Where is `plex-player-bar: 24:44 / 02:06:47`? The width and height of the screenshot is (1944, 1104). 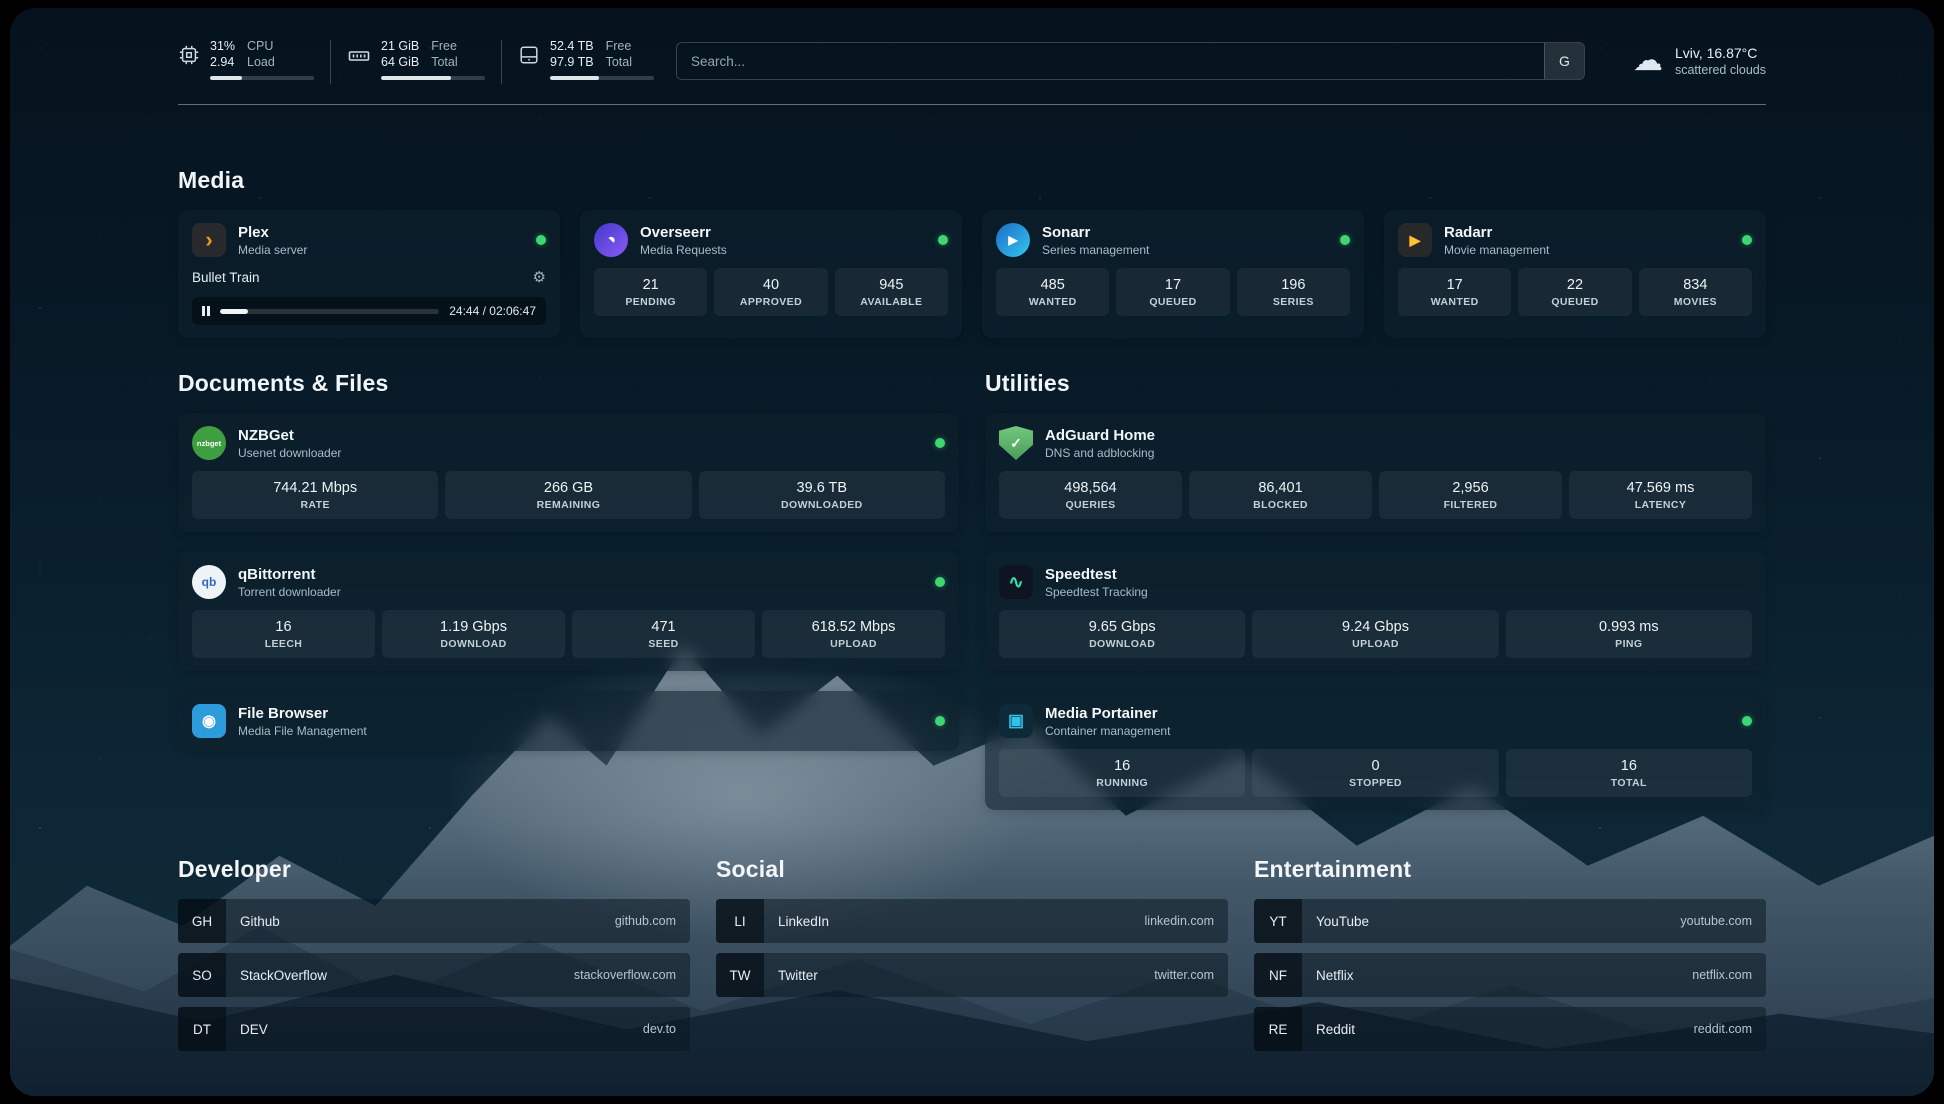
plex-player-bar: 24:44 / 02:06:47 is located at coordinates (369, 311).